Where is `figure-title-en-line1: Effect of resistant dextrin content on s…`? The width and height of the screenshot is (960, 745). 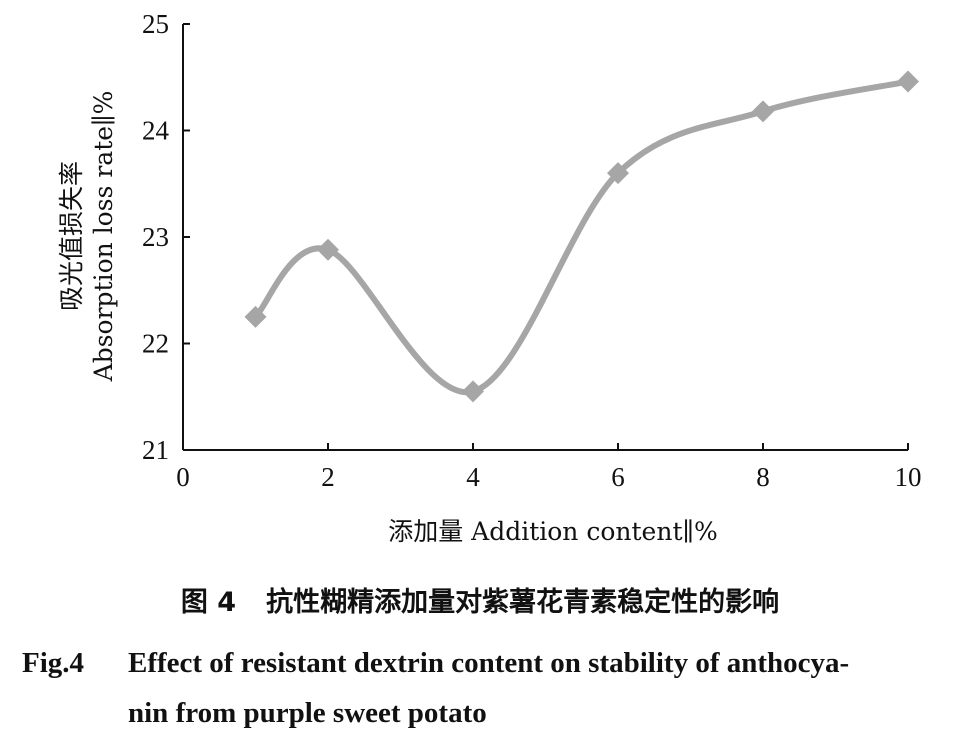 figure-title-en-line1: Effect of resistant dextrin content on s… is located at coordinates (489, 663).